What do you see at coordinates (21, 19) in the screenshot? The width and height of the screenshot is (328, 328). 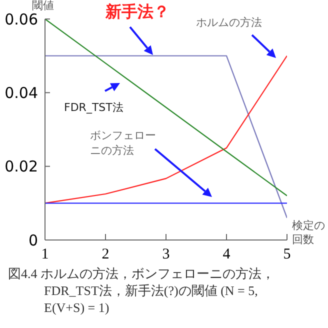 I see `y-tick-label: 0.06` at bounding box center [21, 19].